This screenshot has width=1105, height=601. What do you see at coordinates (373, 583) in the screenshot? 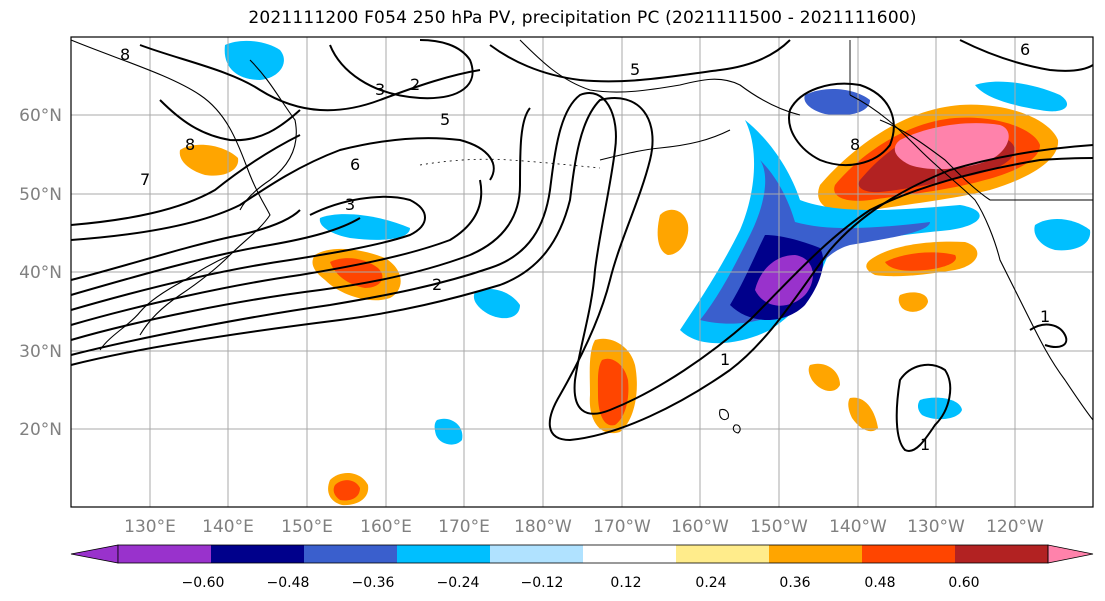
I see `colorbar-tick-label: −0.36` at bounding box center [373, 583].